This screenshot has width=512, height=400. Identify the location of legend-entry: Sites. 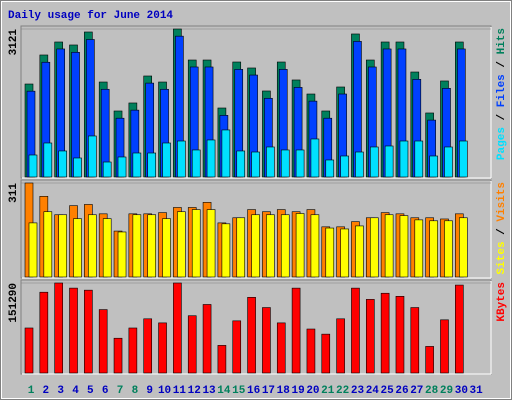
(502, 257).